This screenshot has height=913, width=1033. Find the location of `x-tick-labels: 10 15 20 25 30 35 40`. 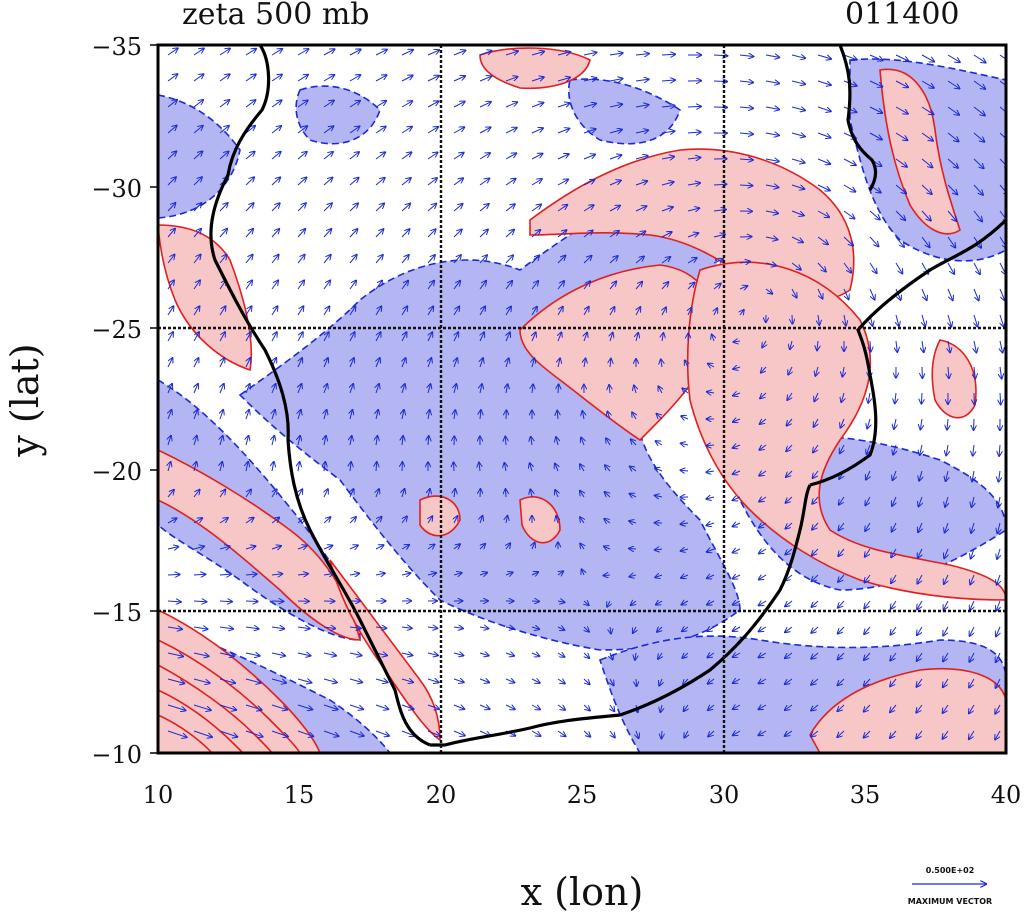

x-tick-labels: 10 15 20 25 30 35 40 is located at coordinates (582, 795).